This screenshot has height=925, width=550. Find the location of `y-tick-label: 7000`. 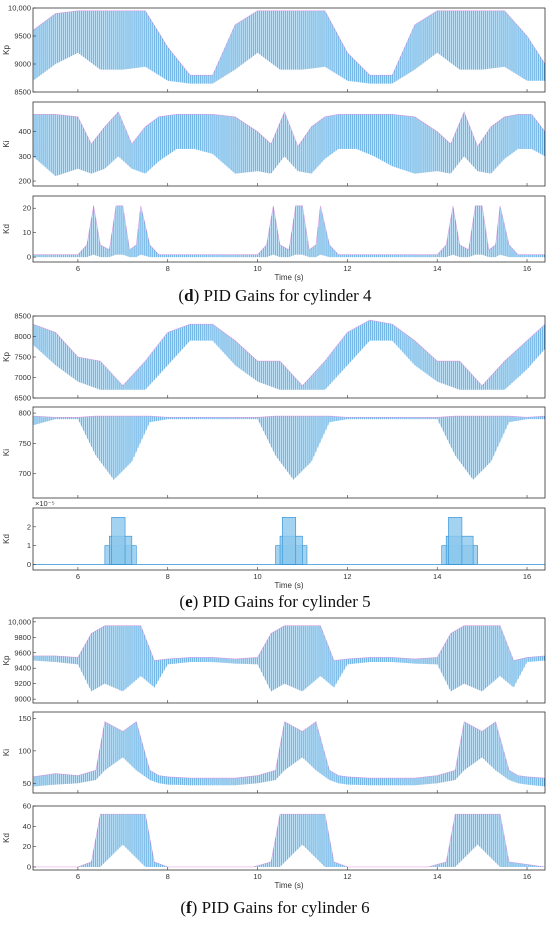

y-tick-label: 7000 is located at coordinates (22, 377).